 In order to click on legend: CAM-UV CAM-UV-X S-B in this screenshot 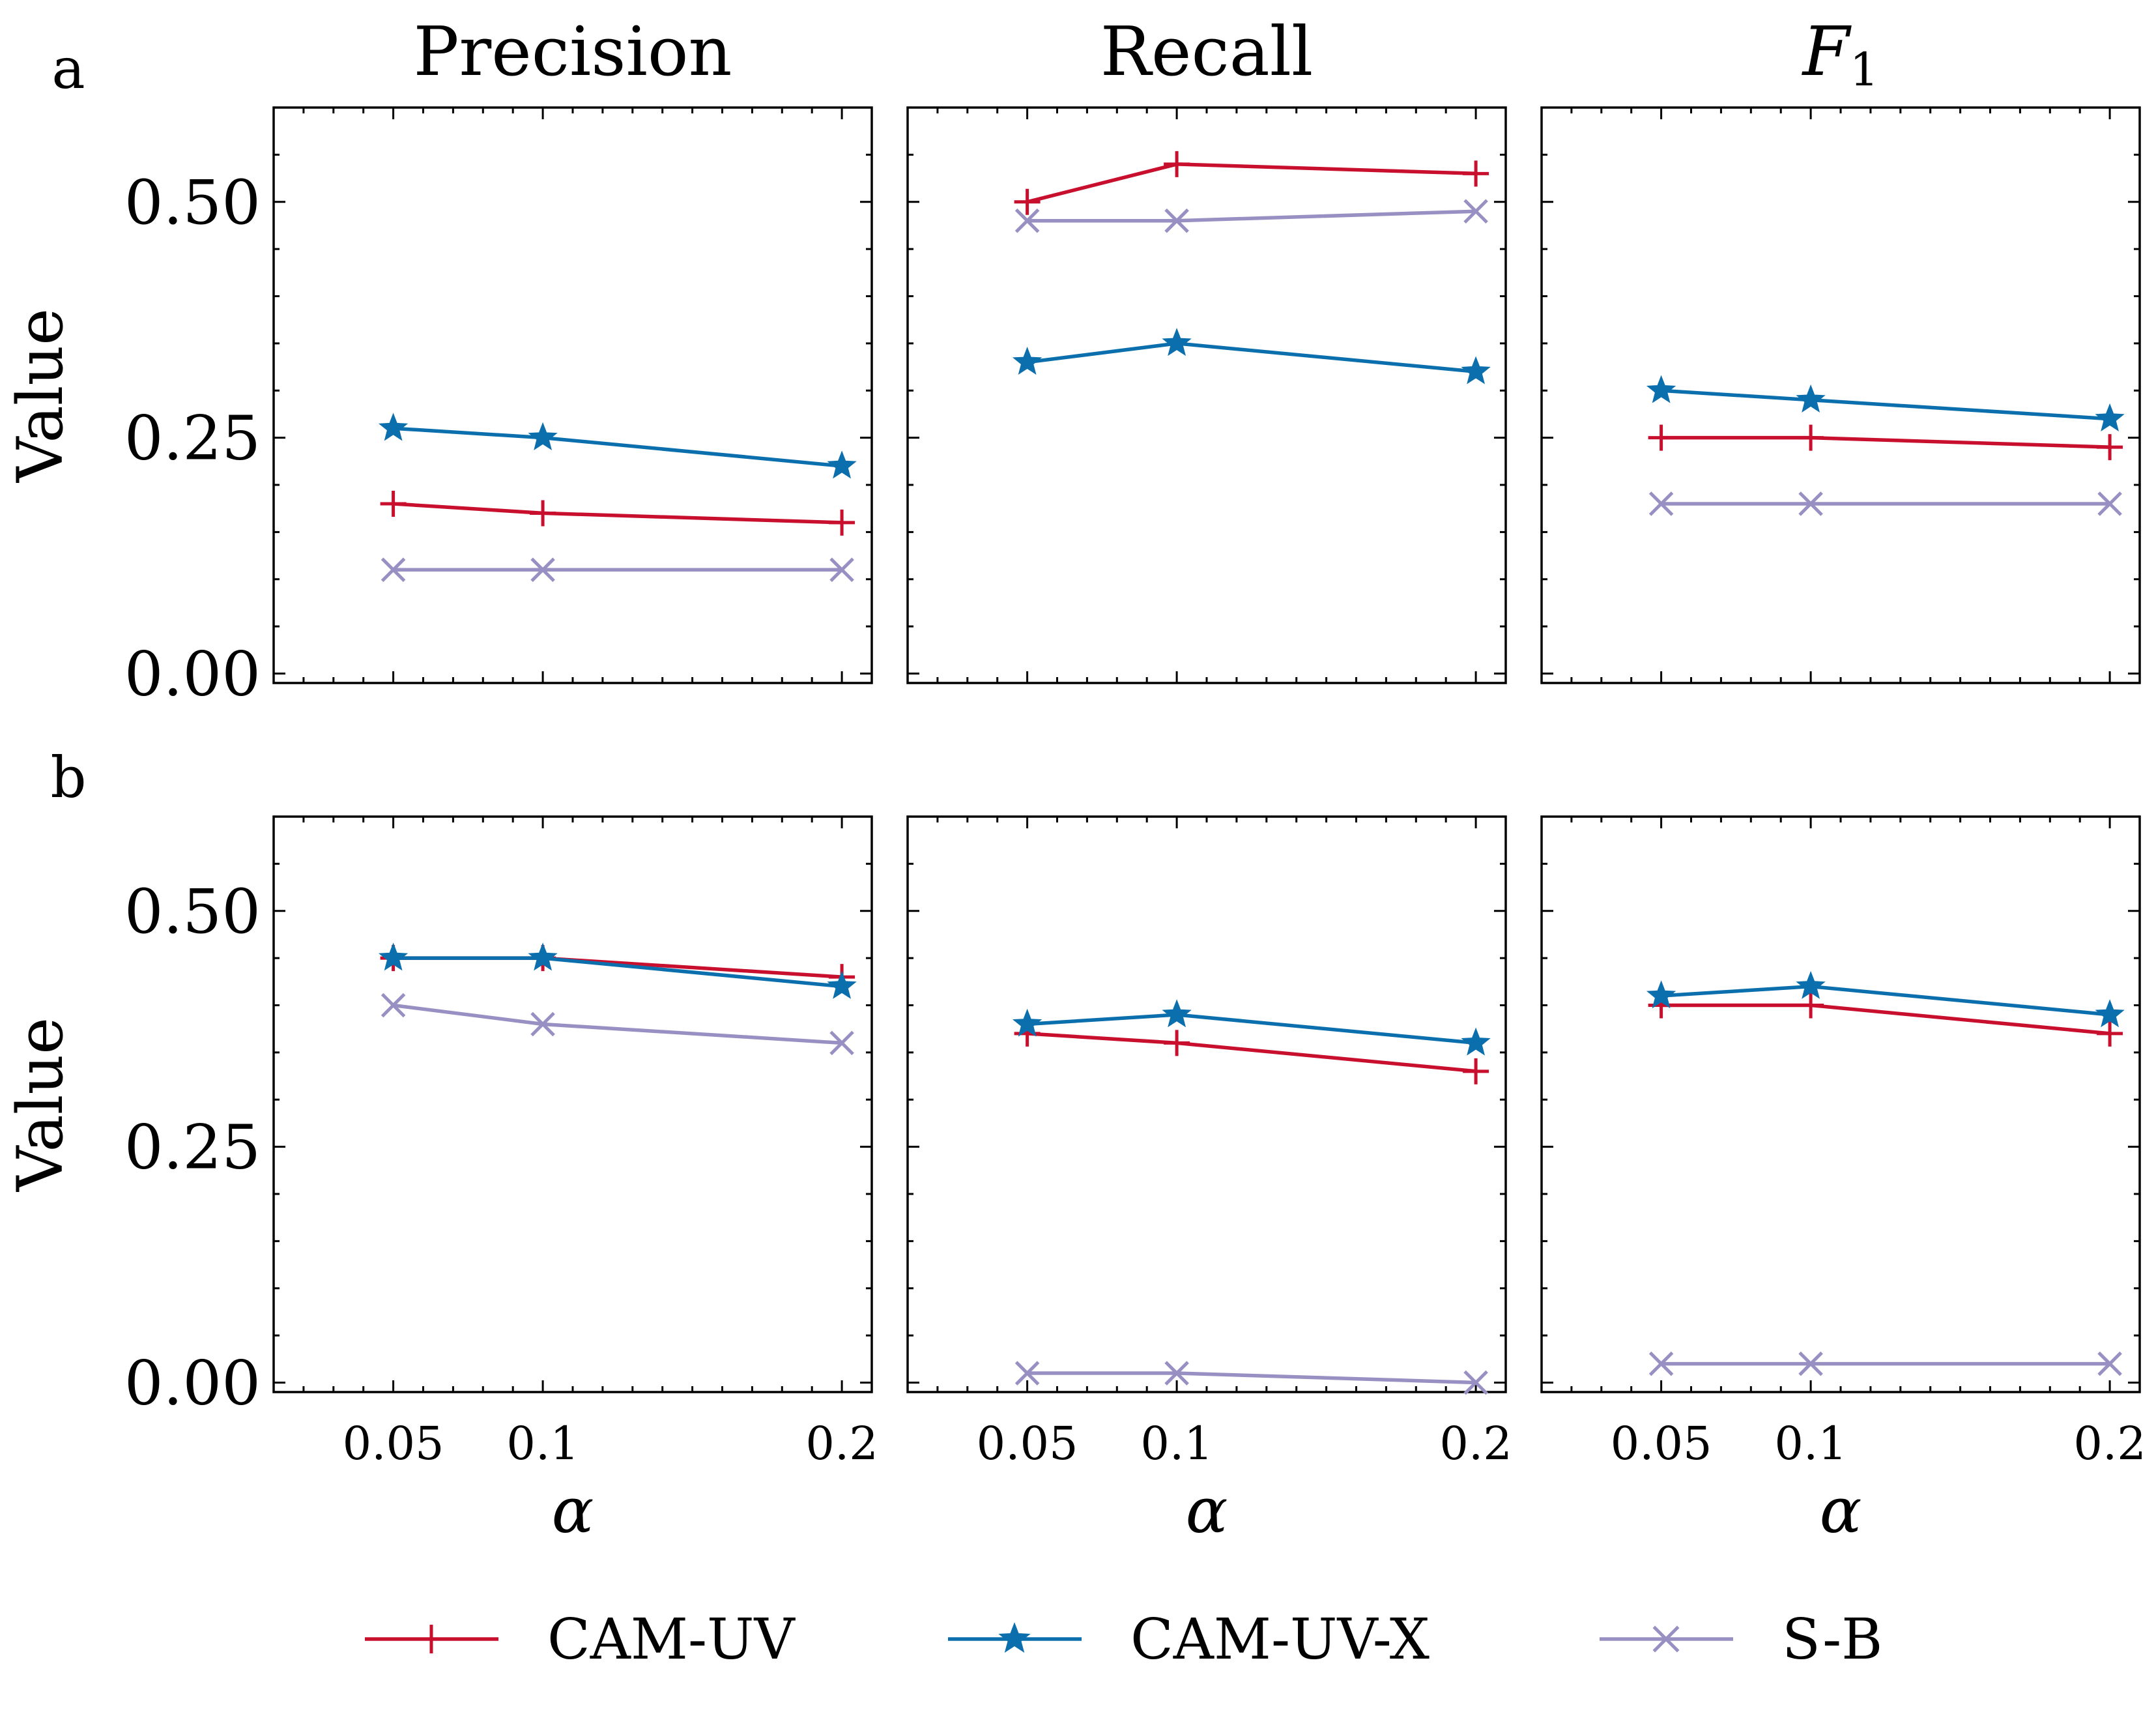, I will do `click(1123, 1639)`.